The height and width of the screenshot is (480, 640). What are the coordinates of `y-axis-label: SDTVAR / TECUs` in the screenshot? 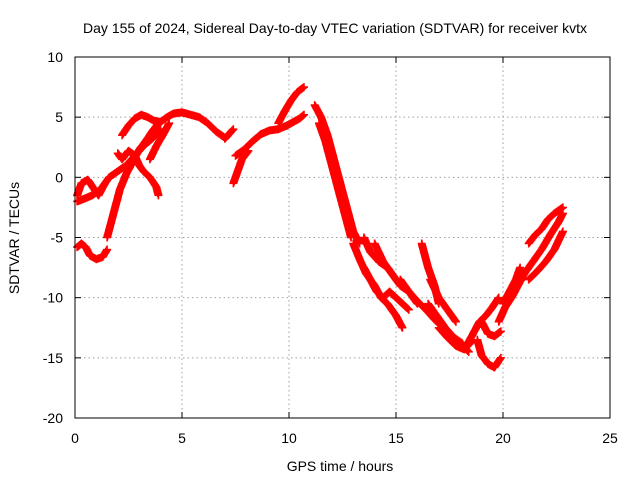 It's located at (14, 238).